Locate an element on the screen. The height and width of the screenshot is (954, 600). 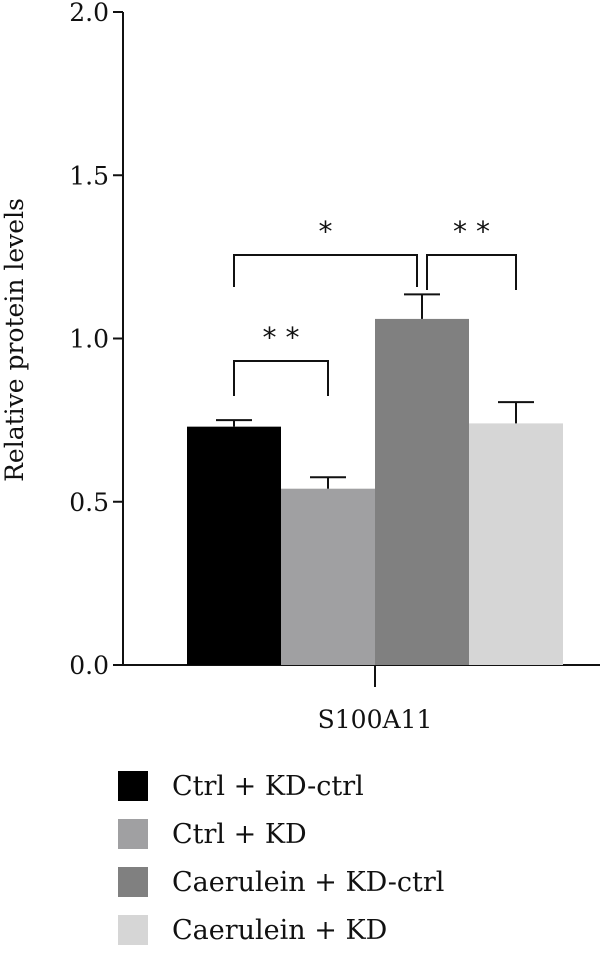
y-tick-label: 0.0 is located at coordinates (89, 665).